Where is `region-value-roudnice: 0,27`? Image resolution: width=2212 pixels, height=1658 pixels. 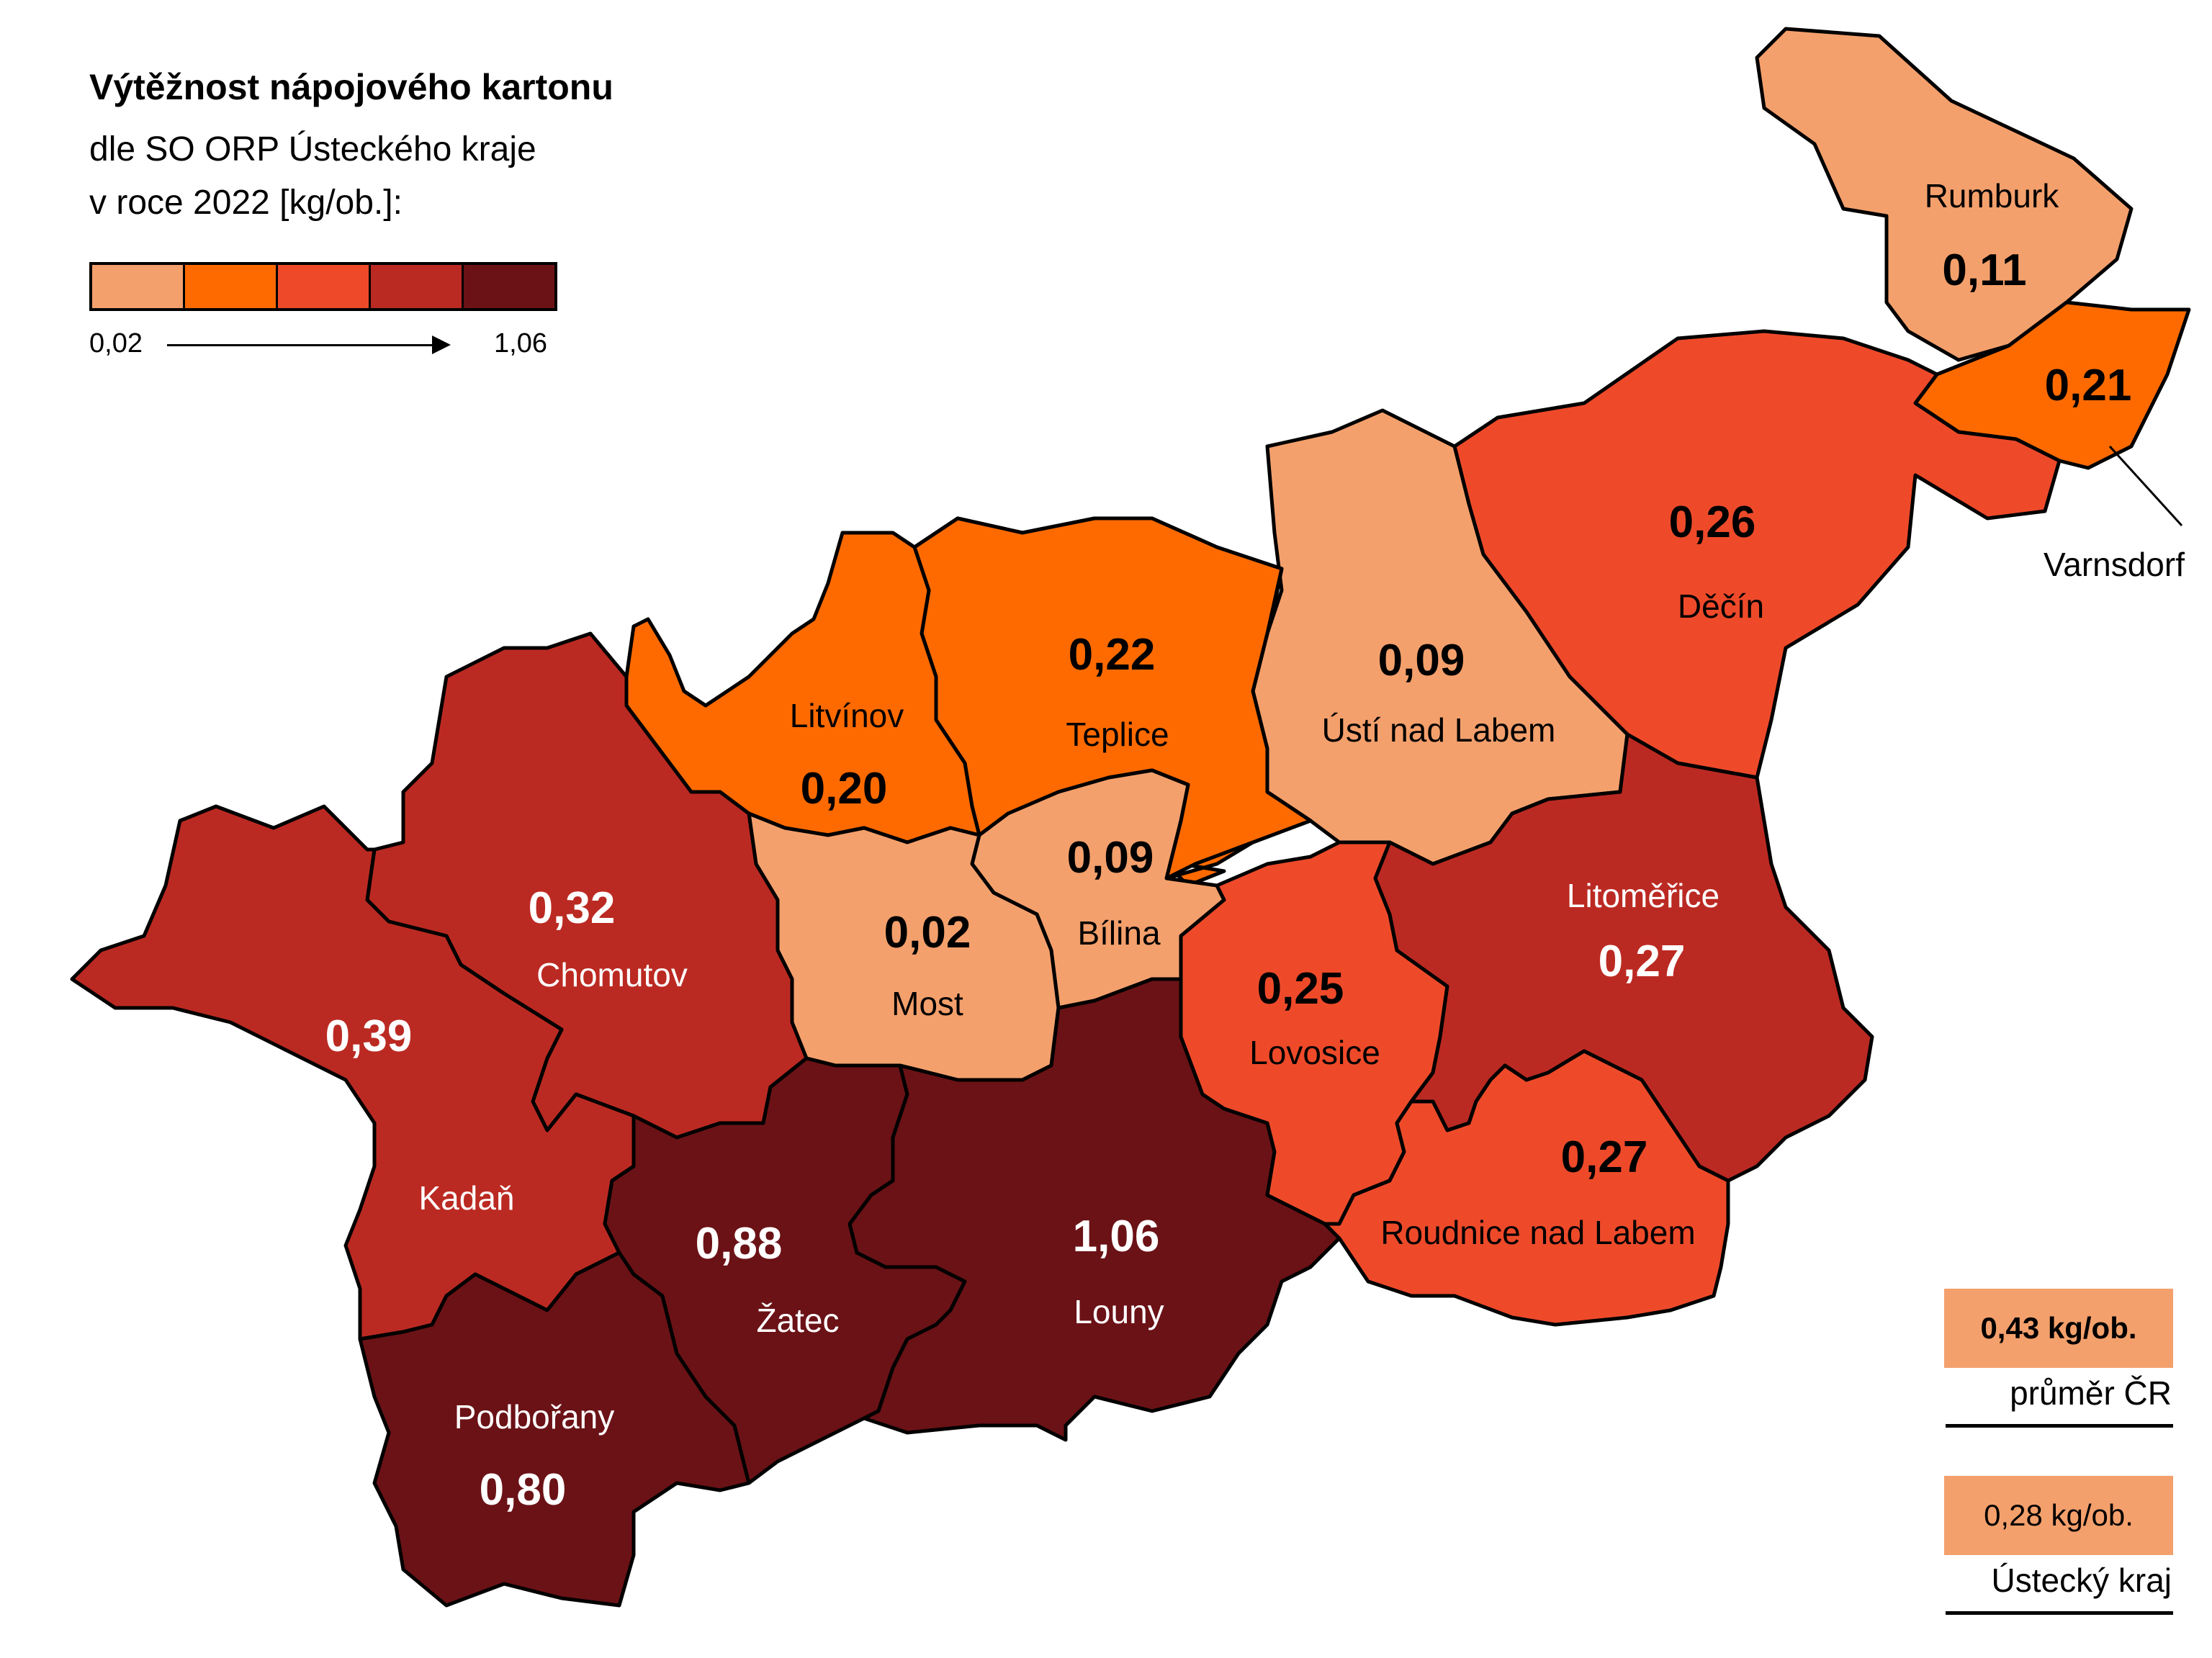
region-value-roudnice: 0,27 is located at coordinates (1604, 1157).